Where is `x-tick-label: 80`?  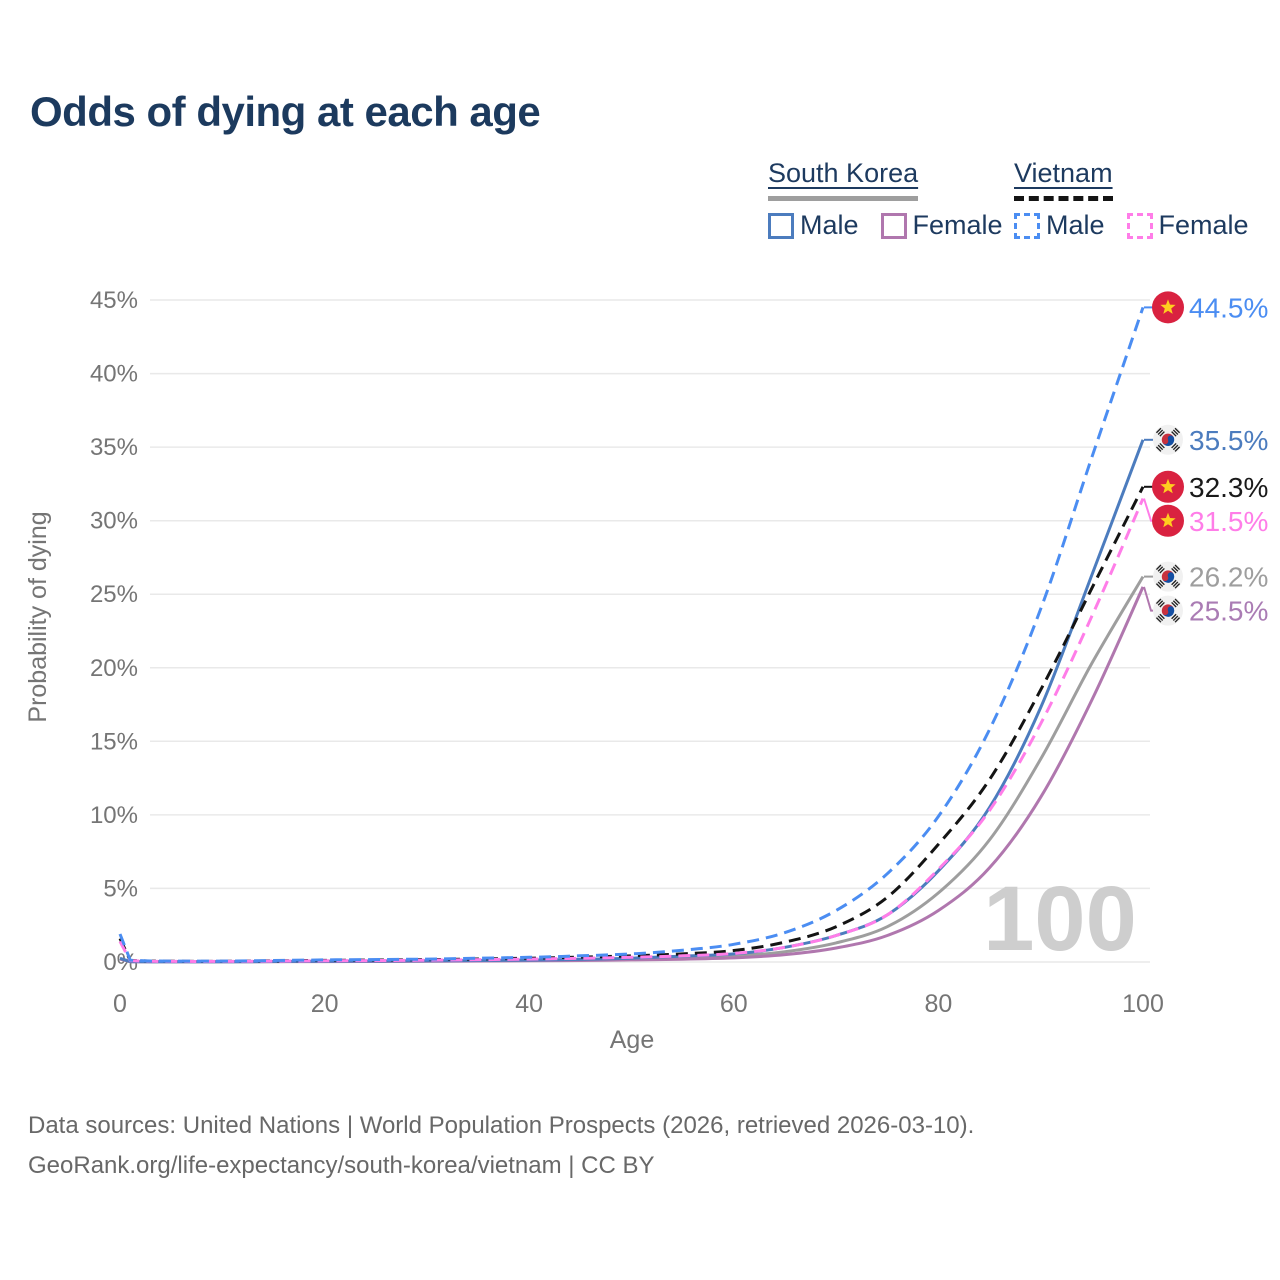
x-tick-label: 80 is located at coordinates (938, 1004).